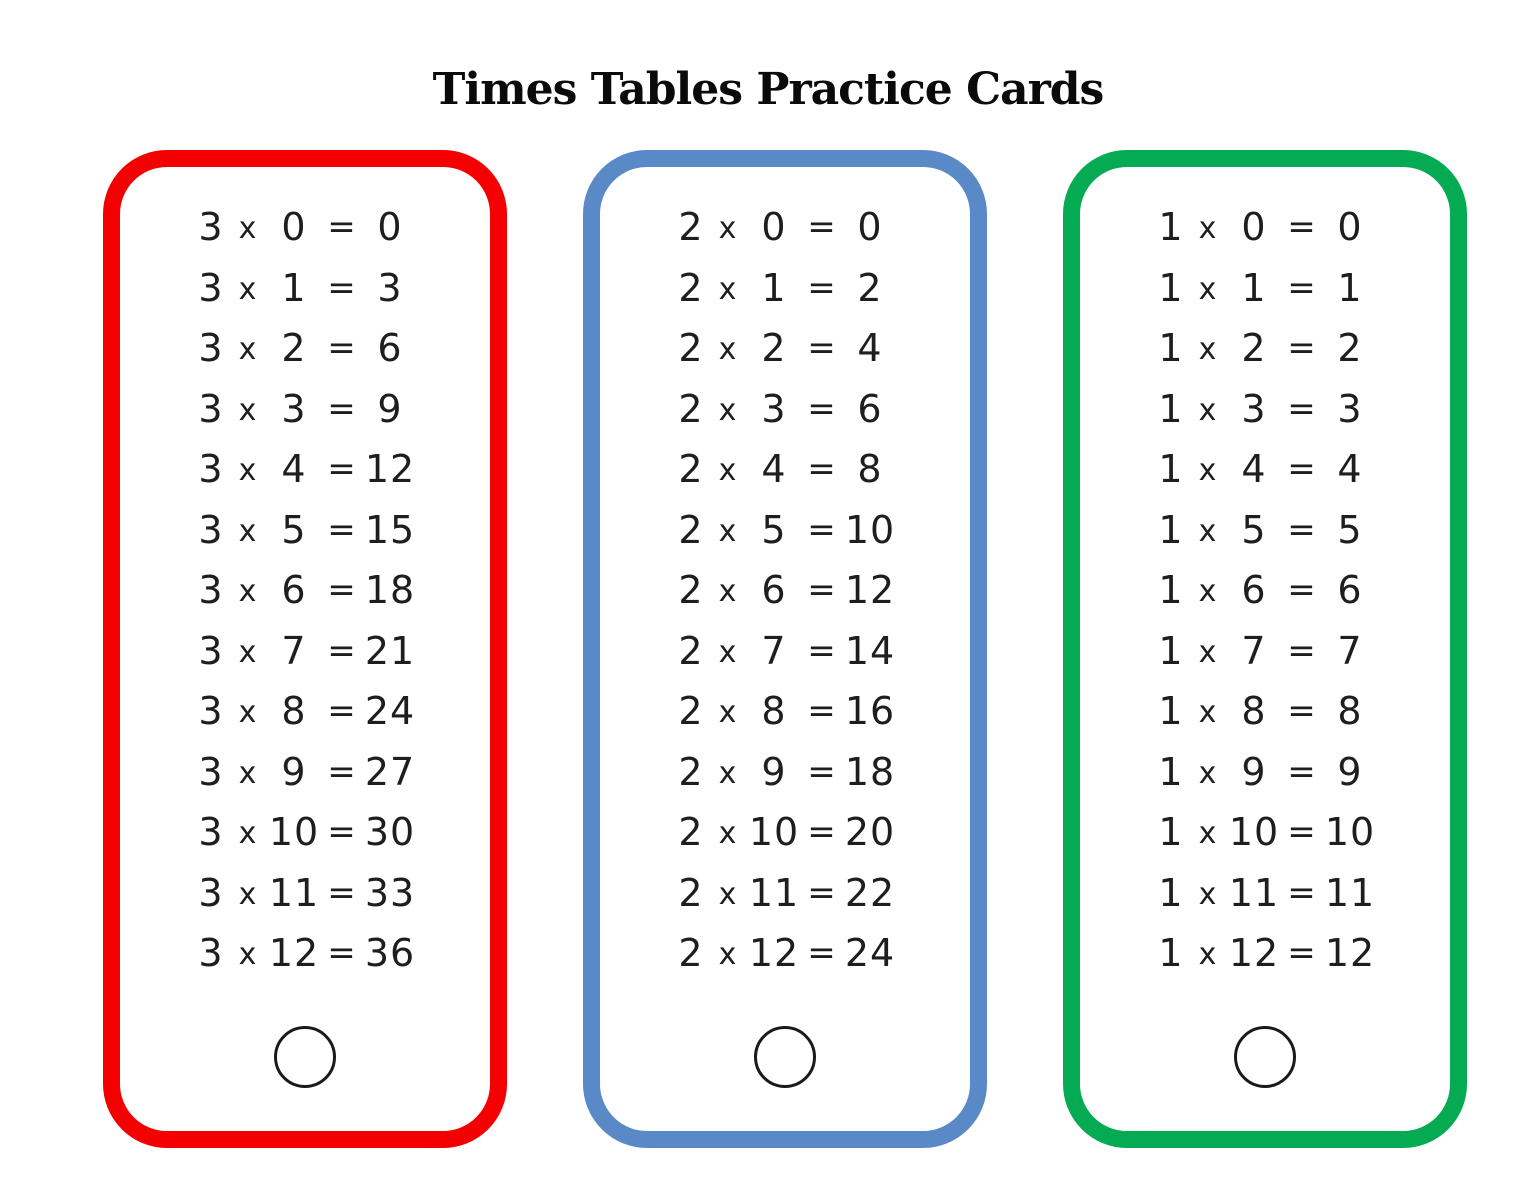  What do you see at coordinates (1265, 1056) in the screenshot?
I see `punch-hole-circle` at bounding box center [1265, 1056].